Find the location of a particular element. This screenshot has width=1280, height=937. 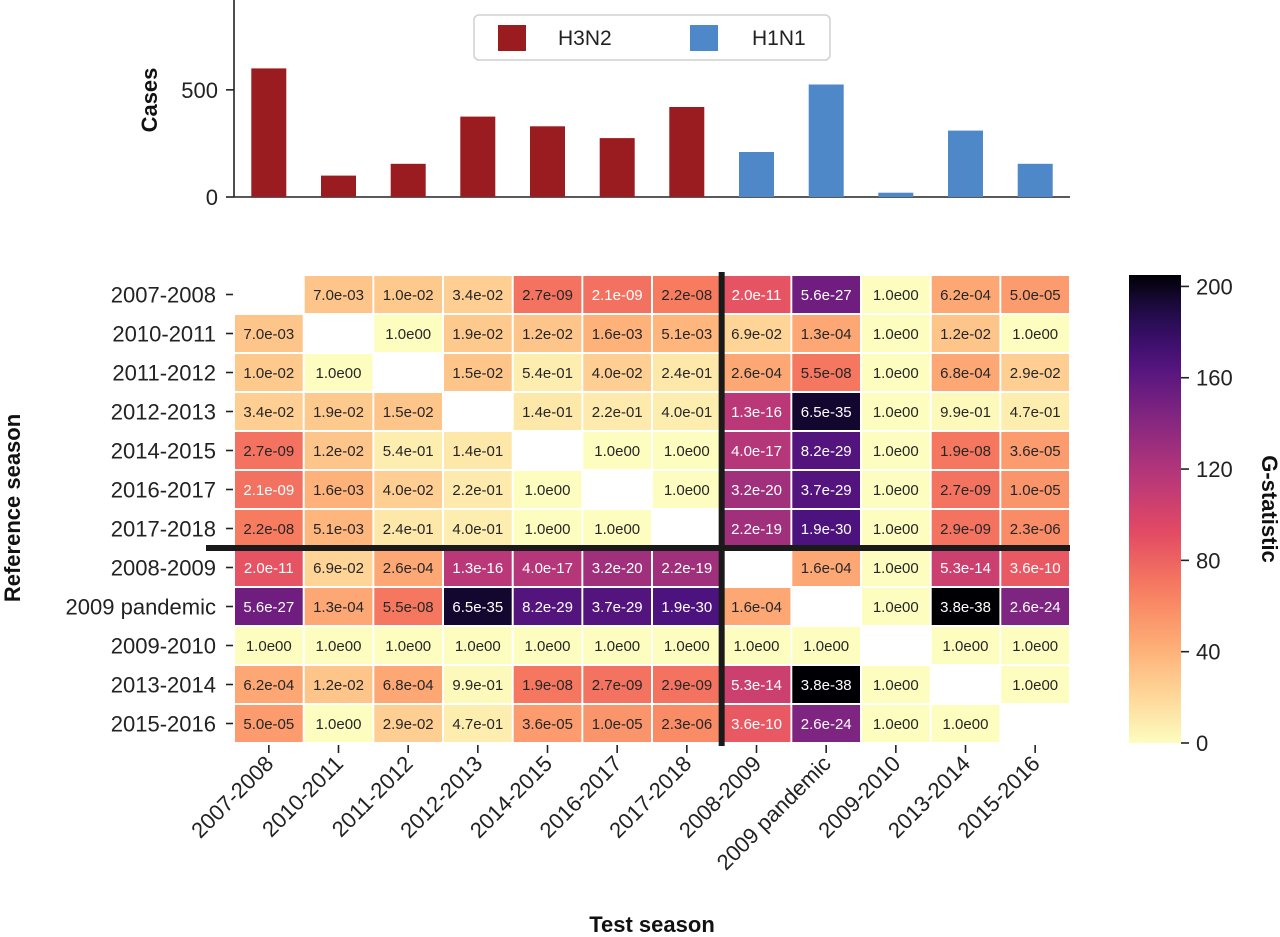

heatmap-cell-label: 1.0e-05 is located at coordinates (617, 724).